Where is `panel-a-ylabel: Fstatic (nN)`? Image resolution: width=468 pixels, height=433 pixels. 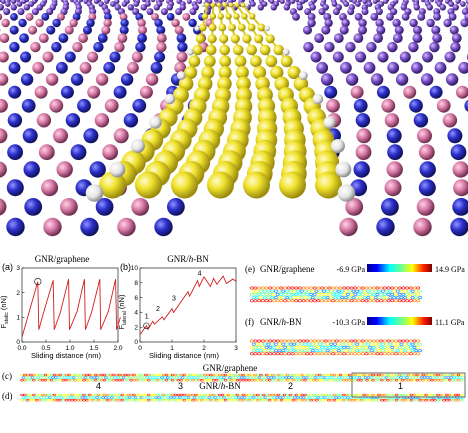
panel-a-ylabel: Fstatic (nN) is located at coordinates (5, 311).